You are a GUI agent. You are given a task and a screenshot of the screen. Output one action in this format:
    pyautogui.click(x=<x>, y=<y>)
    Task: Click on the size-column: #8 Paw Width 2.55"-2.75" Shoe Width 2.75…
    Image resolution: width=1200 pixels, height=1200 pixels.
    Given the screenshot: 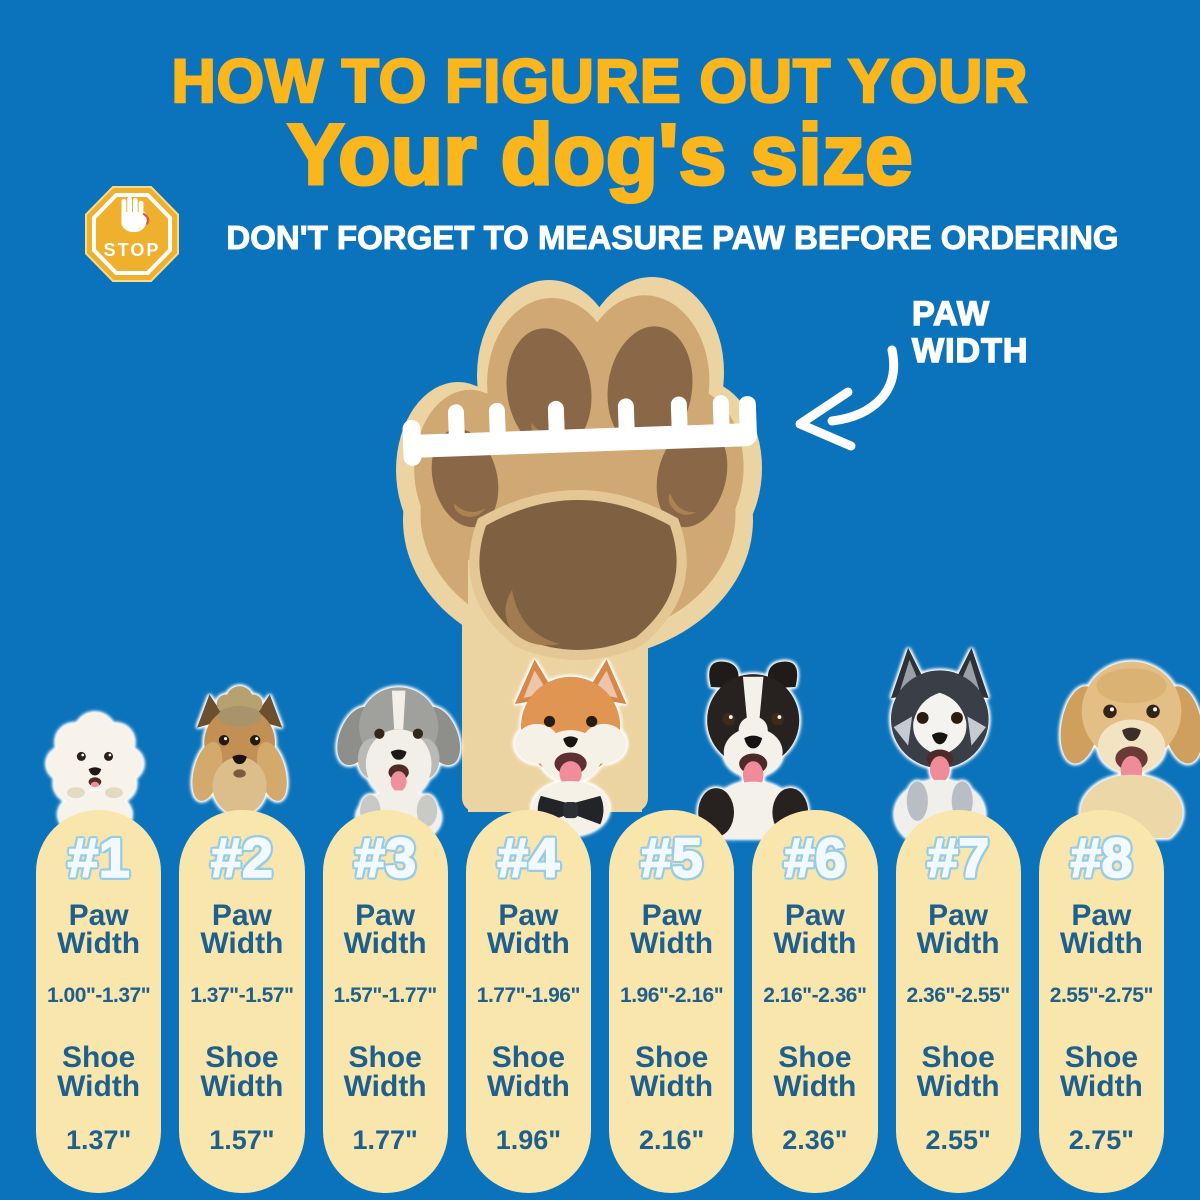 What is the action you would take?
    pyautogui.click(x=1101, y=1001)
    